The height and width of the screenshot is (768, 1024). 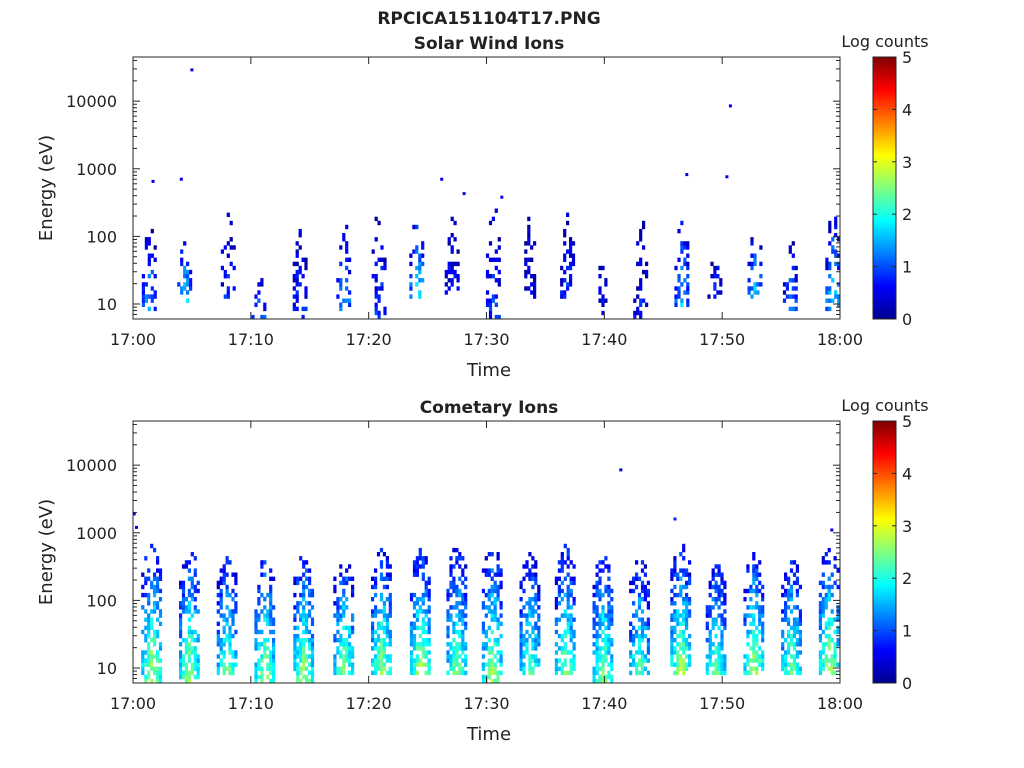 I want to click on y-tick-label: 10, so click(x=107, y=304).